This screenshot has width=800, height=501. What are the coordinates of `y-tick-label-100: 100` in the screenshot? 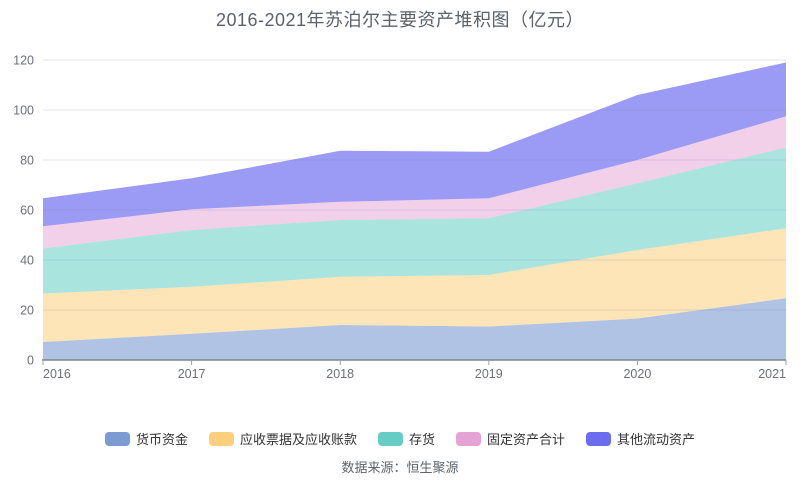 It's located at (23, 111).